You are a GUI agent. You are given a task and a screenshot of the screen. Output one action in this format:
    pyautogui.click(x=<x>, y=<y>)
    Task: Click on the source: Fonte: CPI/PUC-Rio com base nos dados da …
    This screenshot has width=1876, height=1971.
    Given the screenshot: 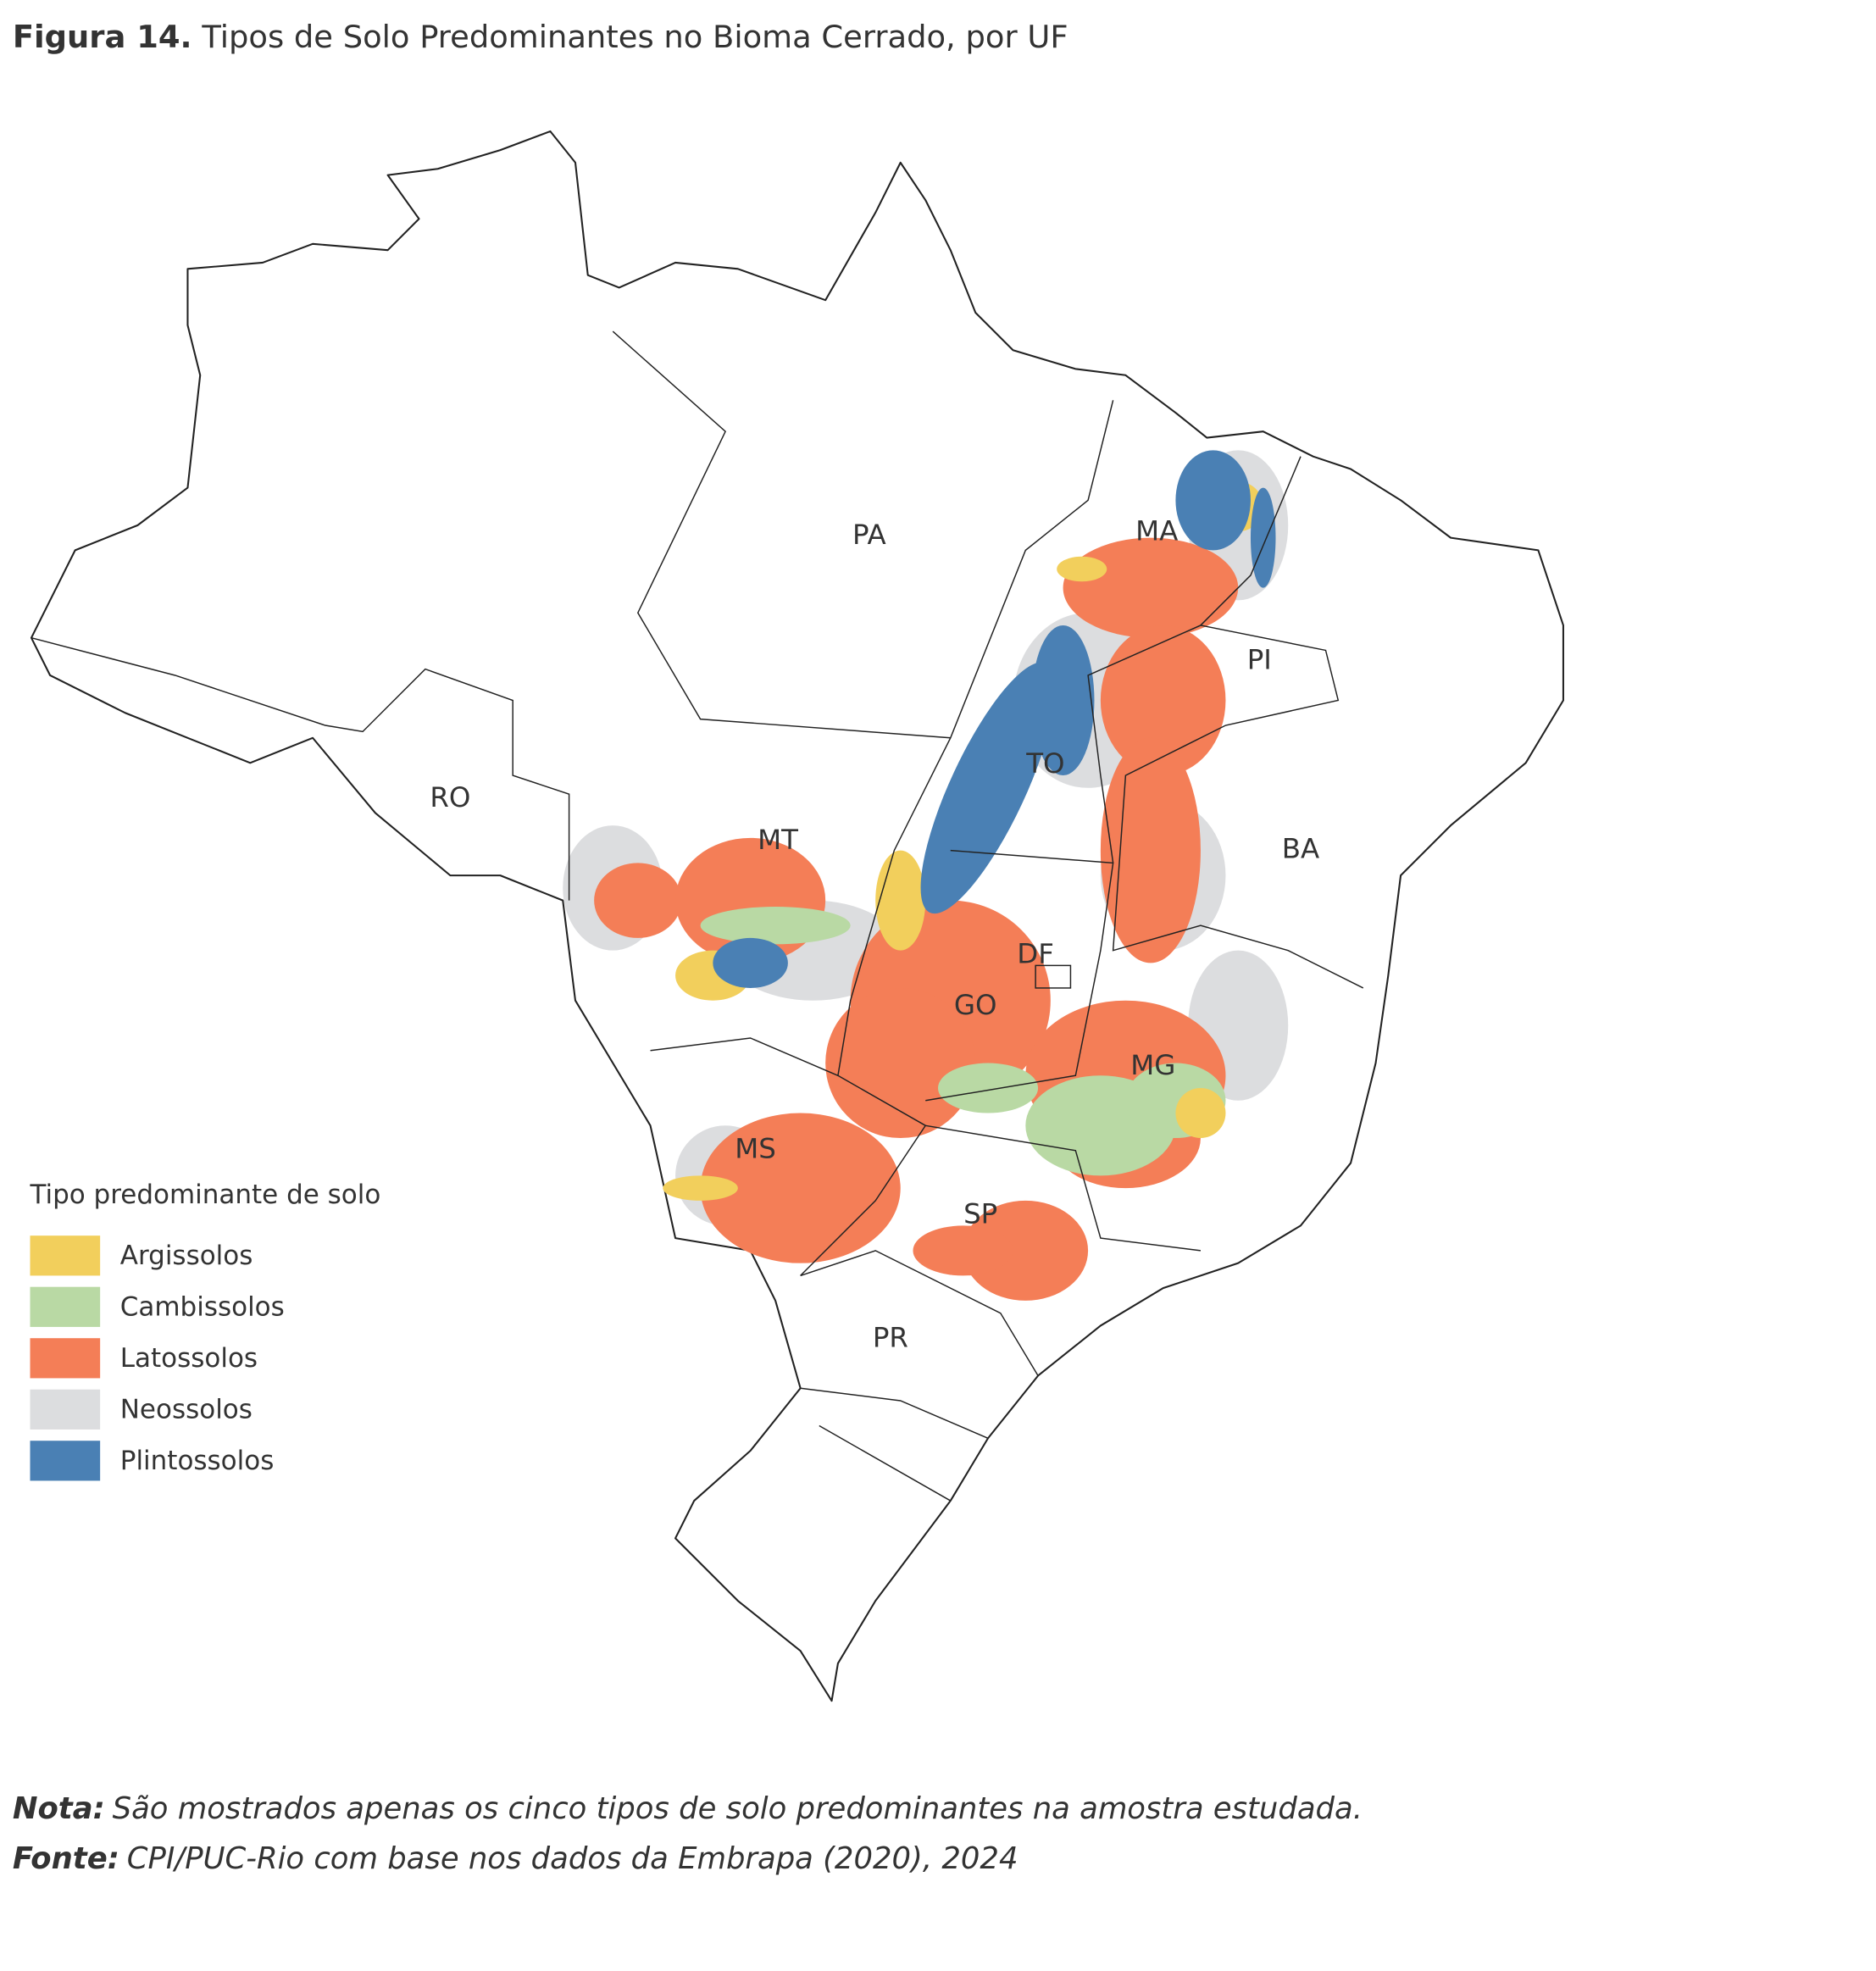 What is the action you would take?
    pyautogui.click(x=515, y=1859)
    